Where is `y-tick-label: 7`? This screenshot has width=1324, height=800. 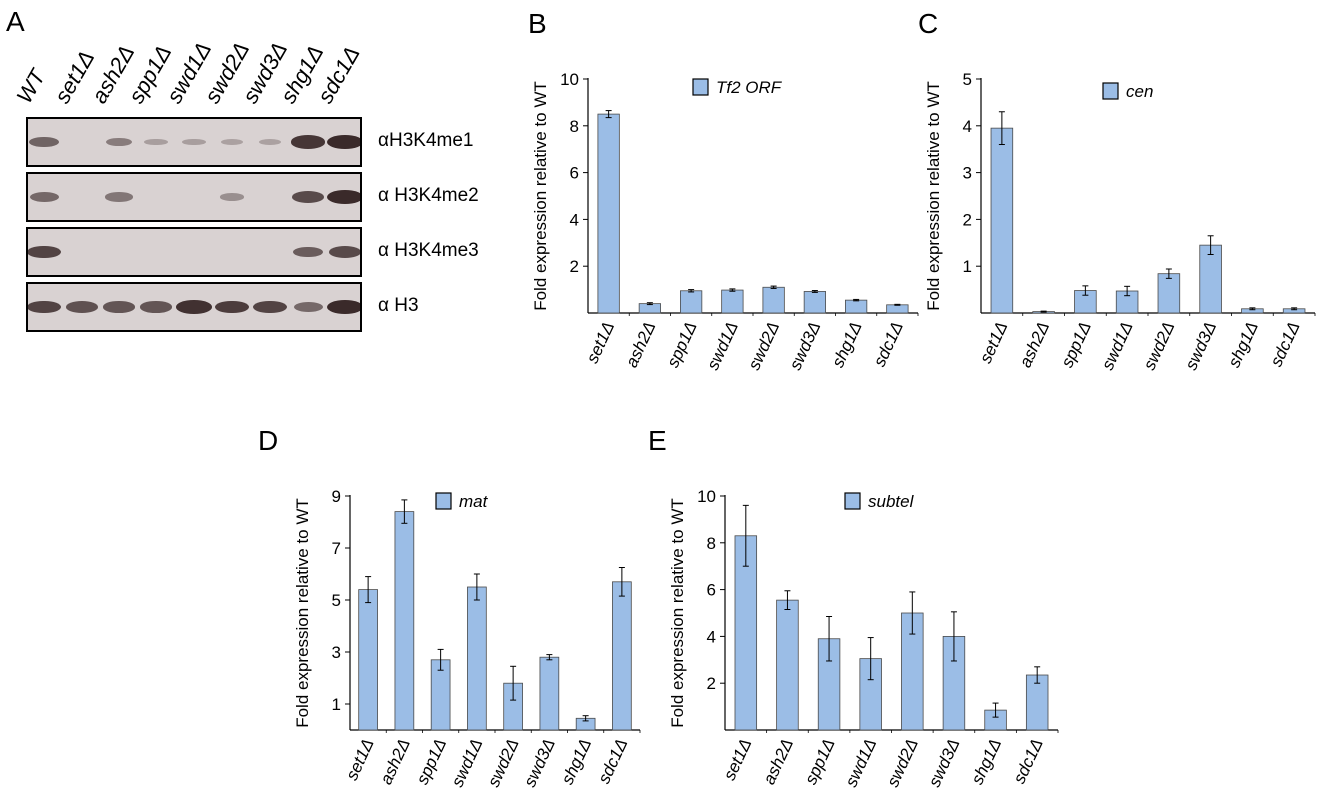 y-tick-label: 7 is located at coordinates (336, 548).